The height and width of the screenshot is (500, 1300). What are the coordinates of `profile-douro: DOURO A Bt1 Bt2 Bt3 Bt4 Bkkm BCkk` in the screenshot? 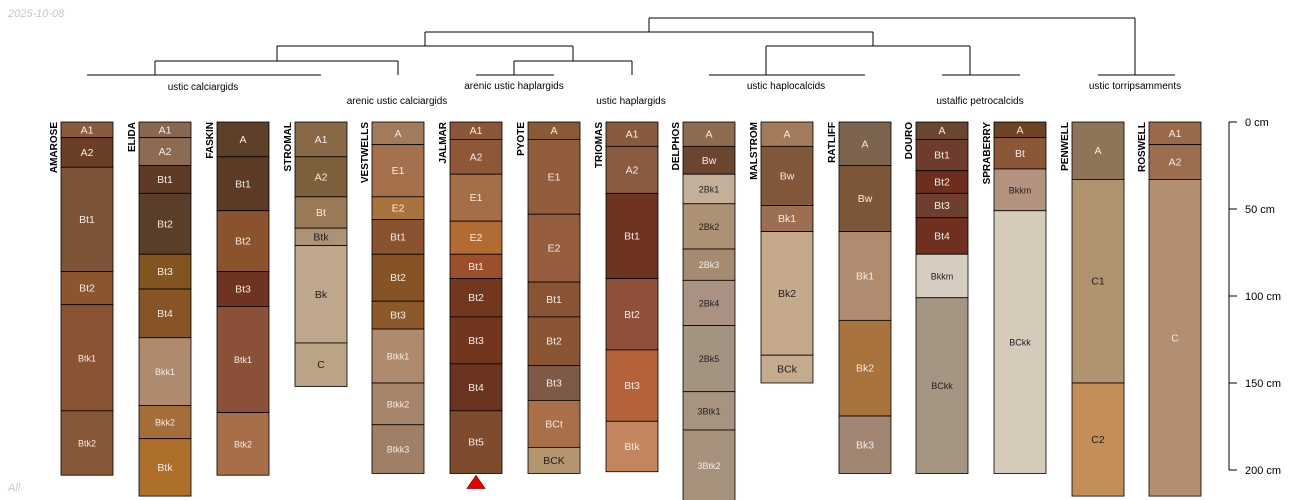 It's located at (936, 297).